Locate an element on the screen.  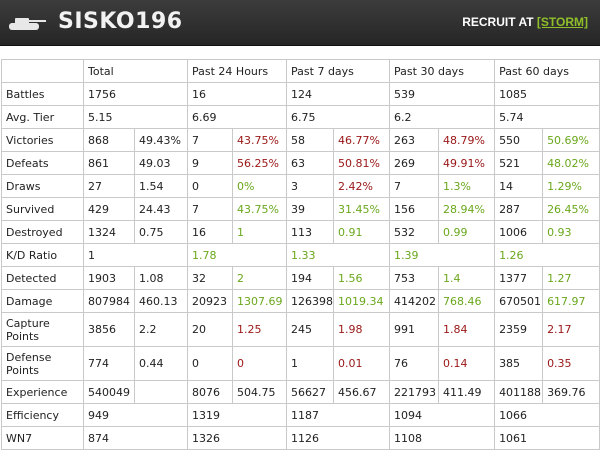
value-cell: 414202 is located at coordinates (414, 301).